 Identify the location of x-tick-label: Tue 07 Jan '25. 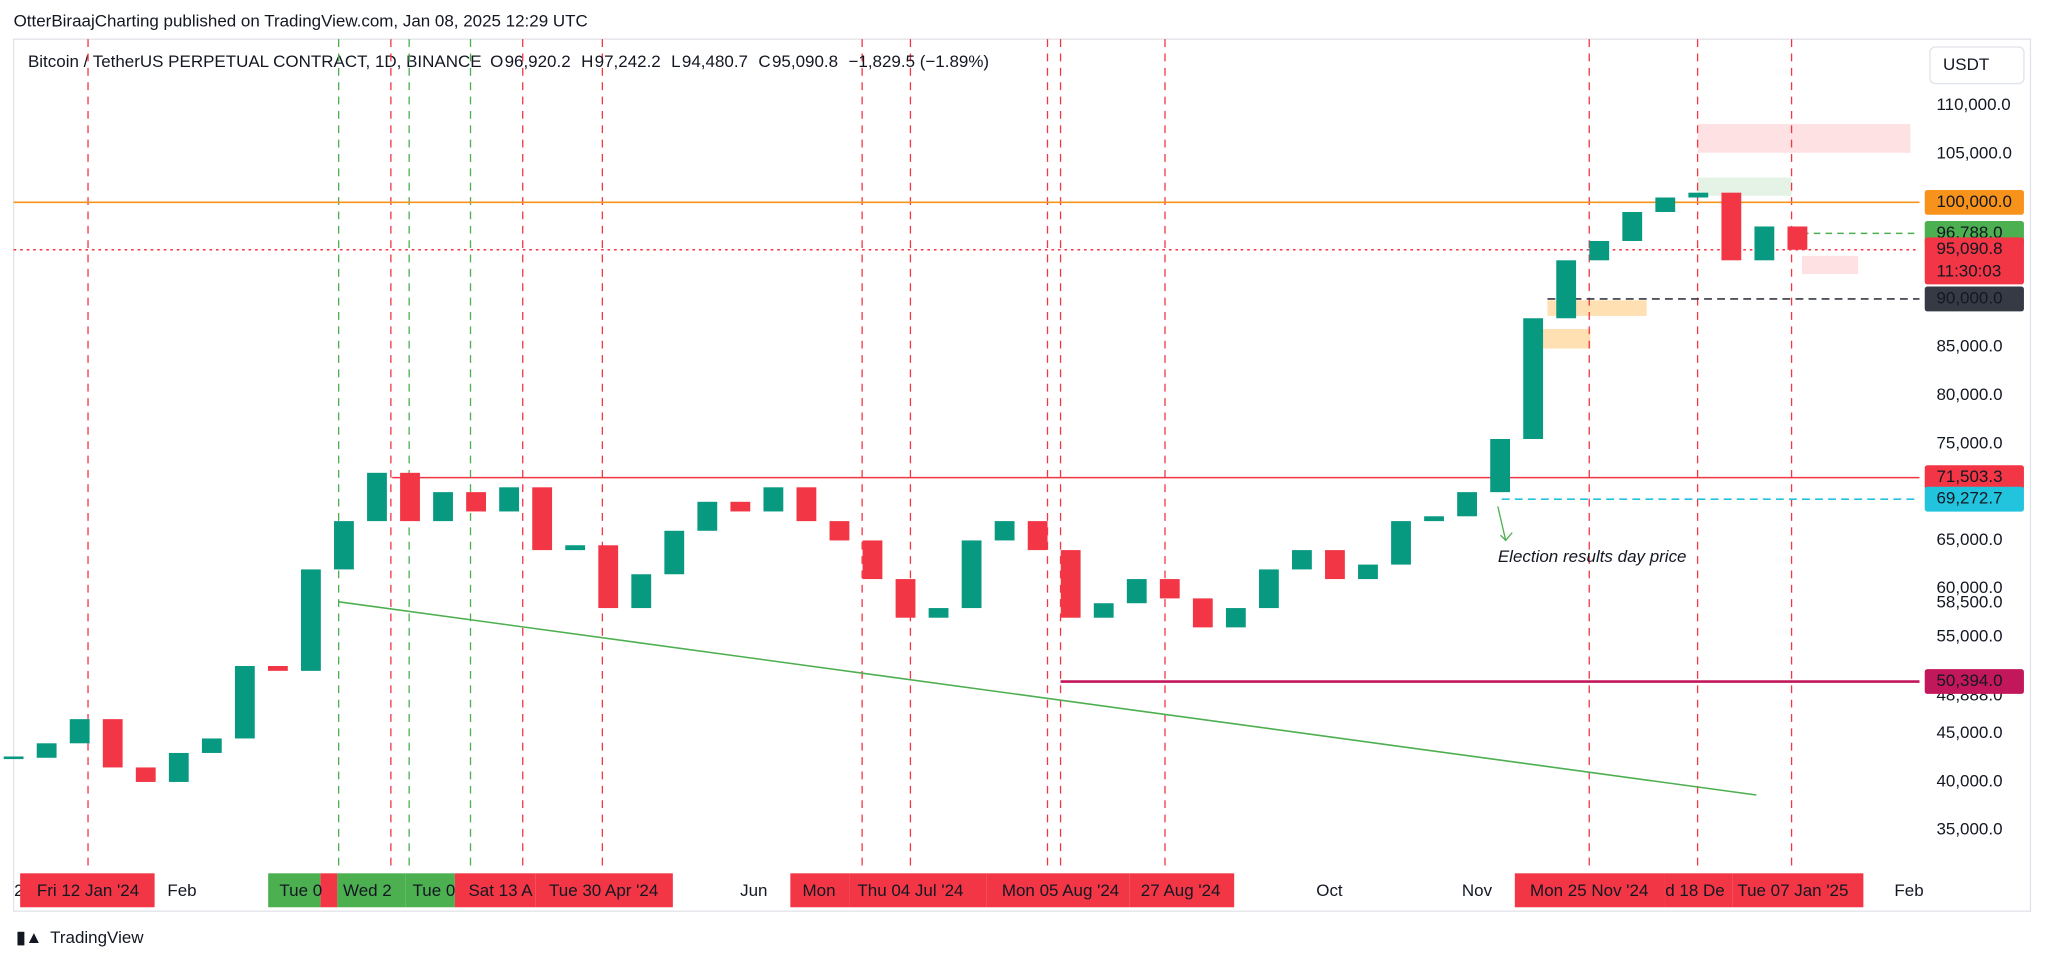
(1792, 890).